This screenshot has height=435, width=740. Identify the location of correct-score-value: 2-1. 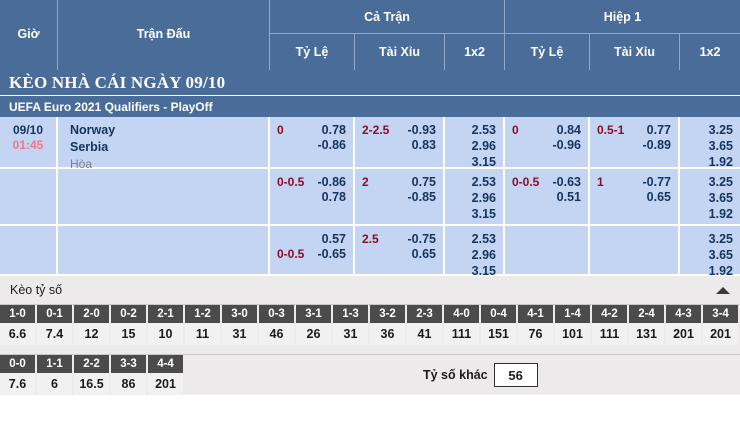
(166, 314).